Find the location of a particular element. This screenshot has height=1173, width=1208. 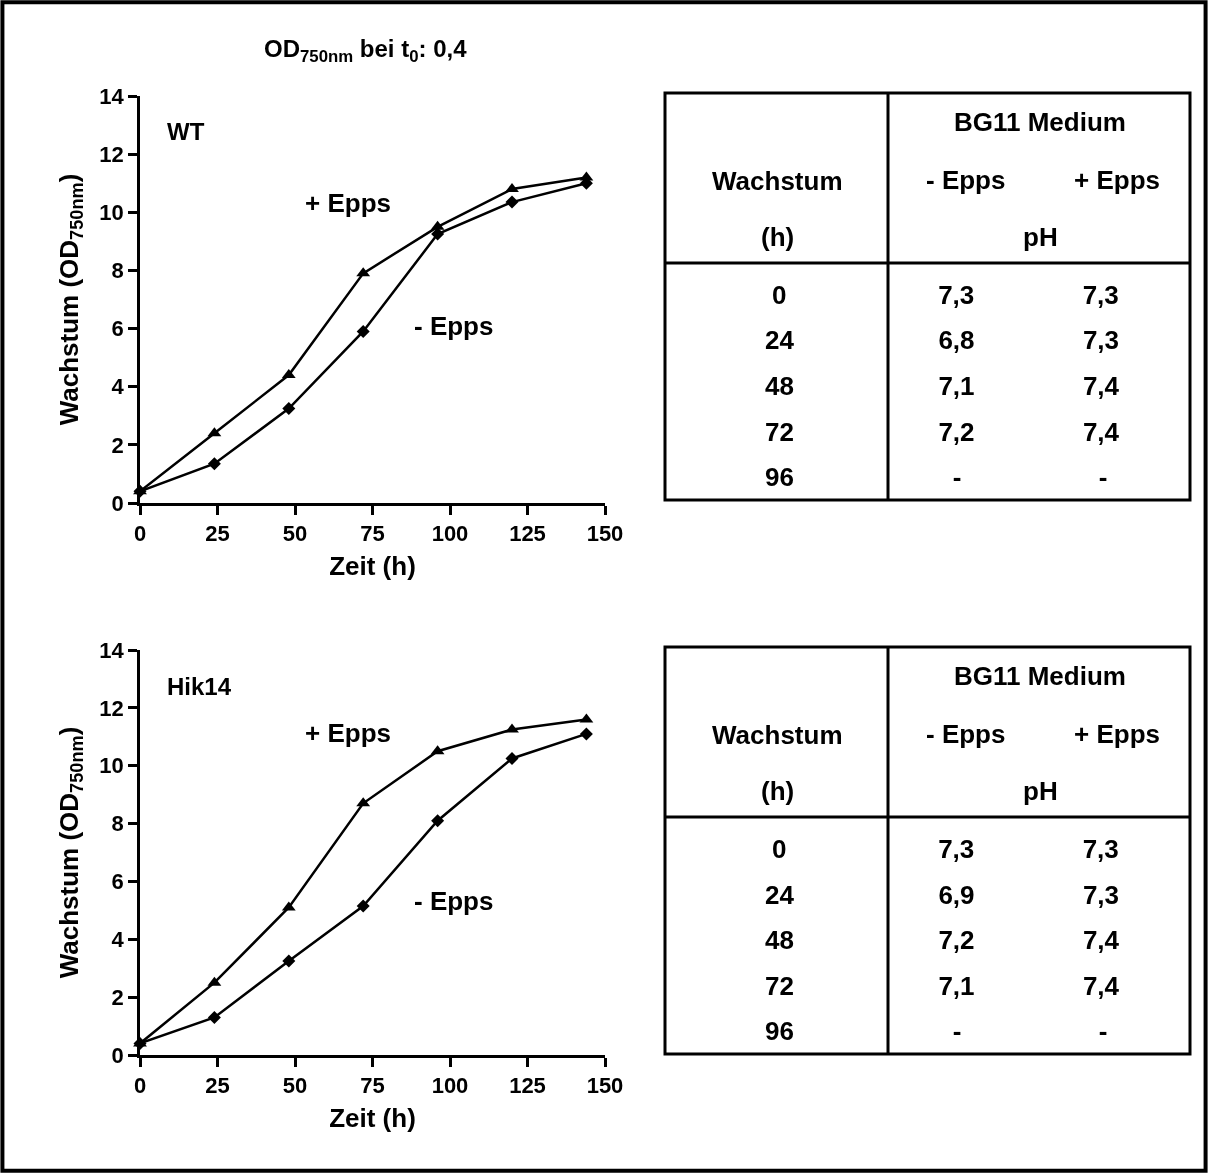

text: 24 6,9 7,3 is located at coordinates (942, 895).